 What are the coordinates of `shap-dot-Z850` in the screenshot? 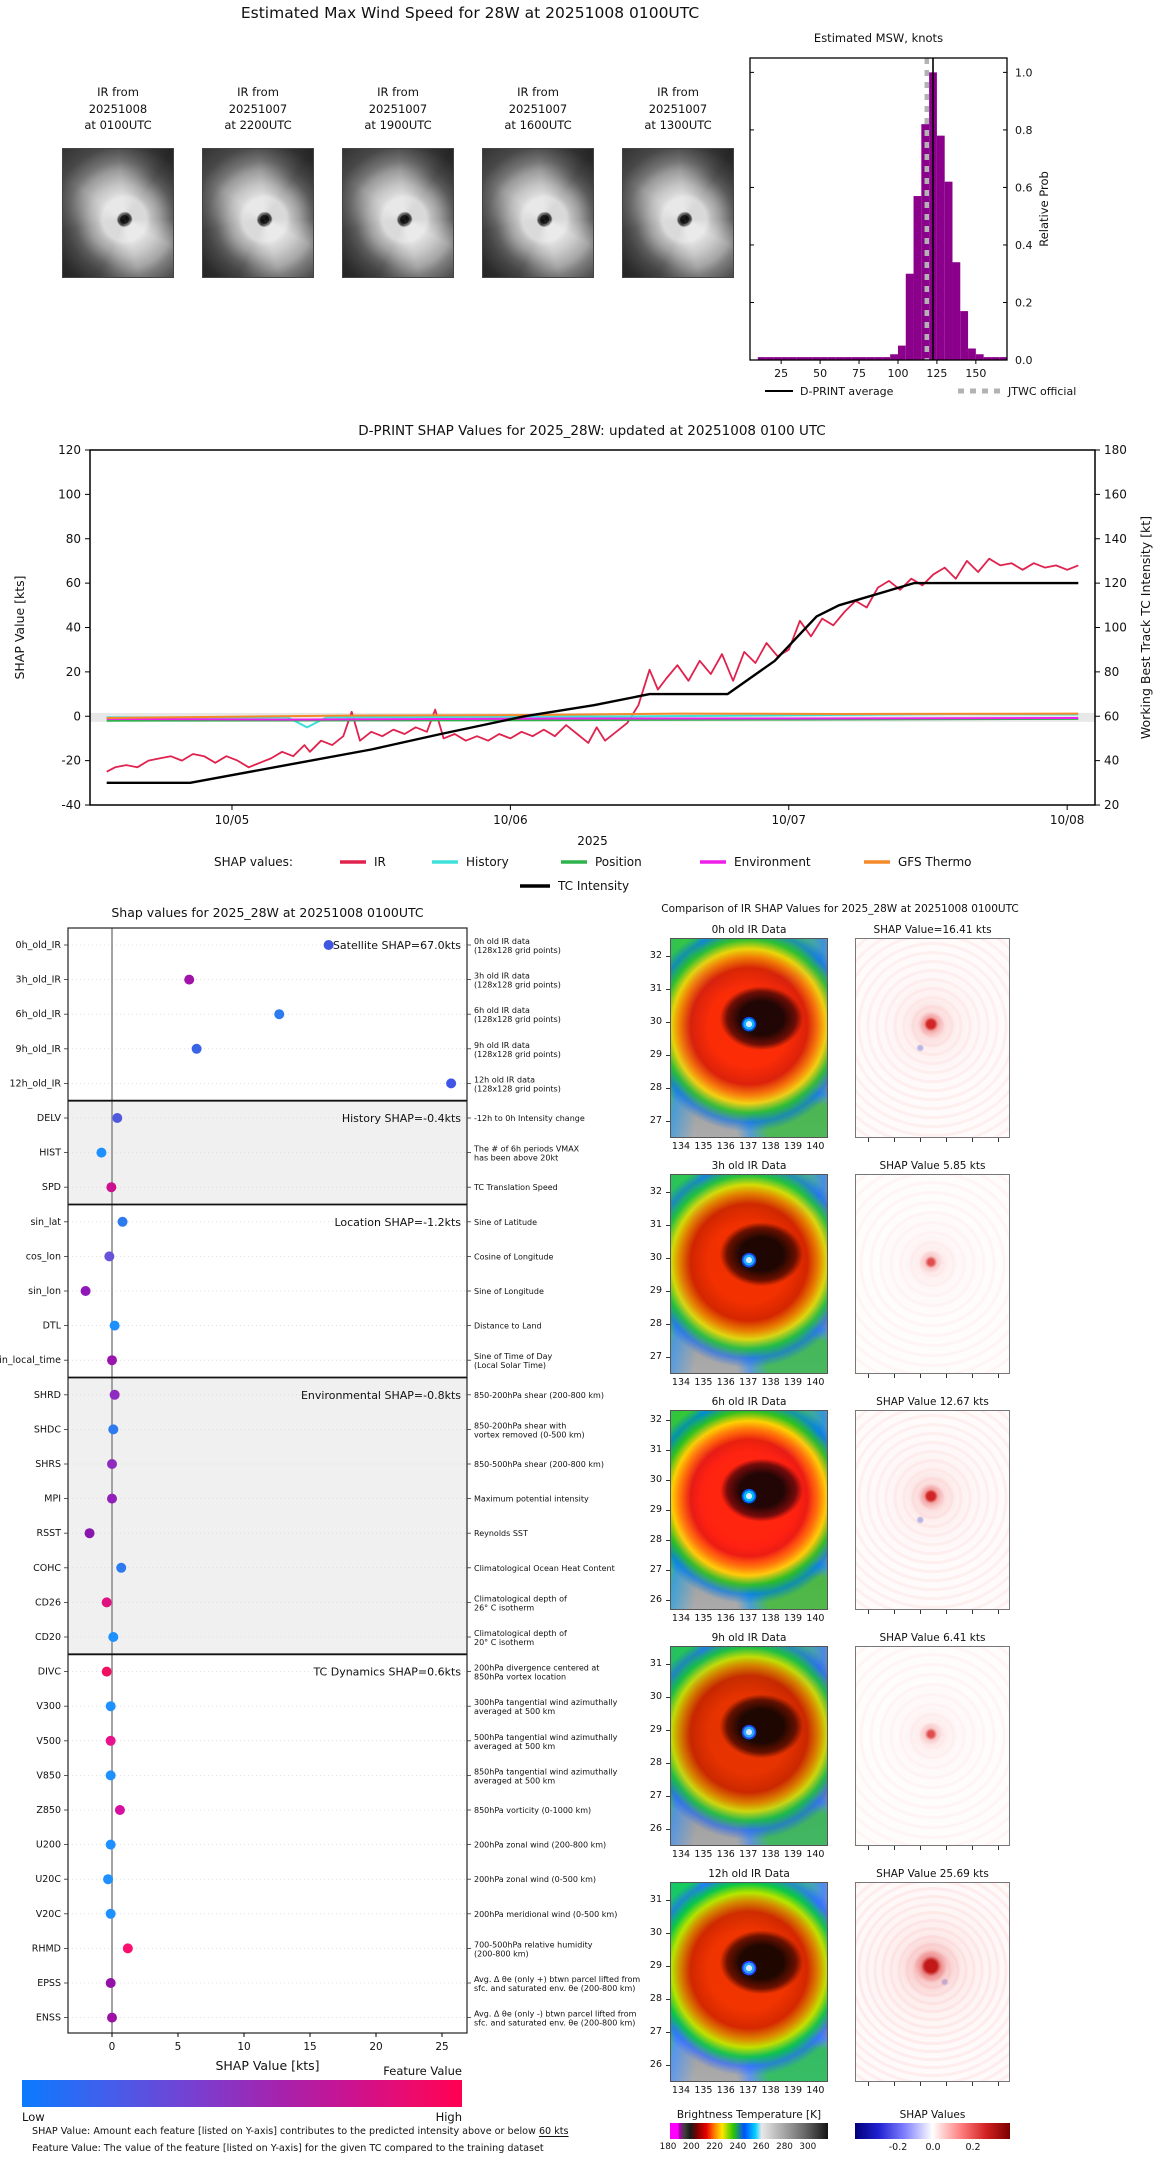 It's located at (119, 1810).